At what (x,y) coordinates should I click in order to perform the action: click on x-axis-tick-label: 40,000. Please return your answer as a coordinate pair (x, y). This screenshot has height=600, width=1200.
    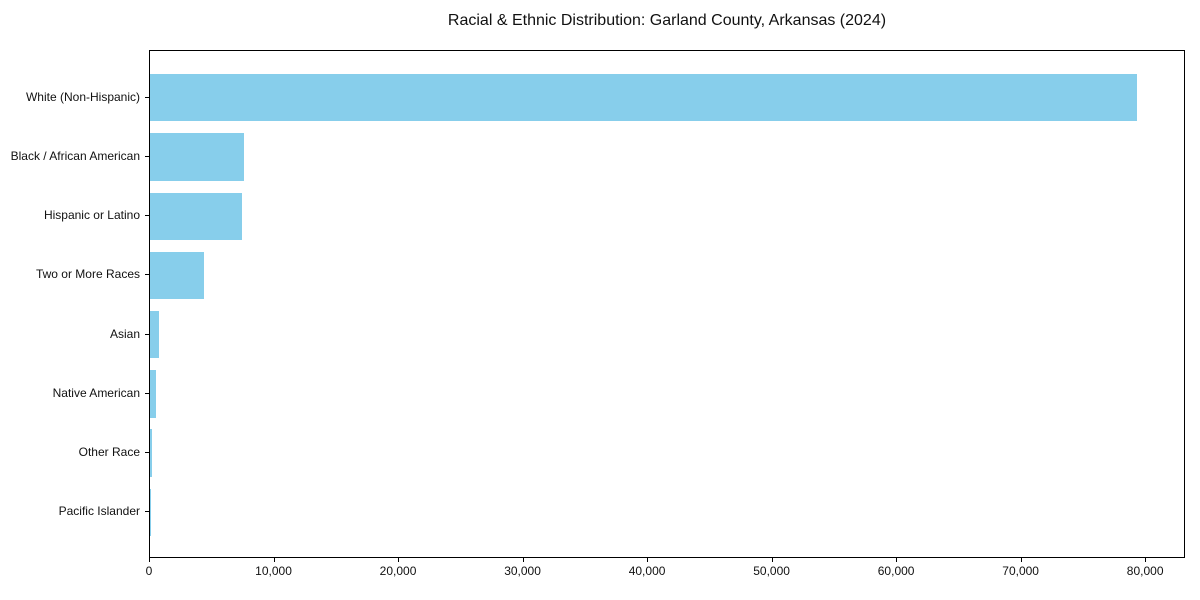
    Looking at the image, I should click on (647, 571).